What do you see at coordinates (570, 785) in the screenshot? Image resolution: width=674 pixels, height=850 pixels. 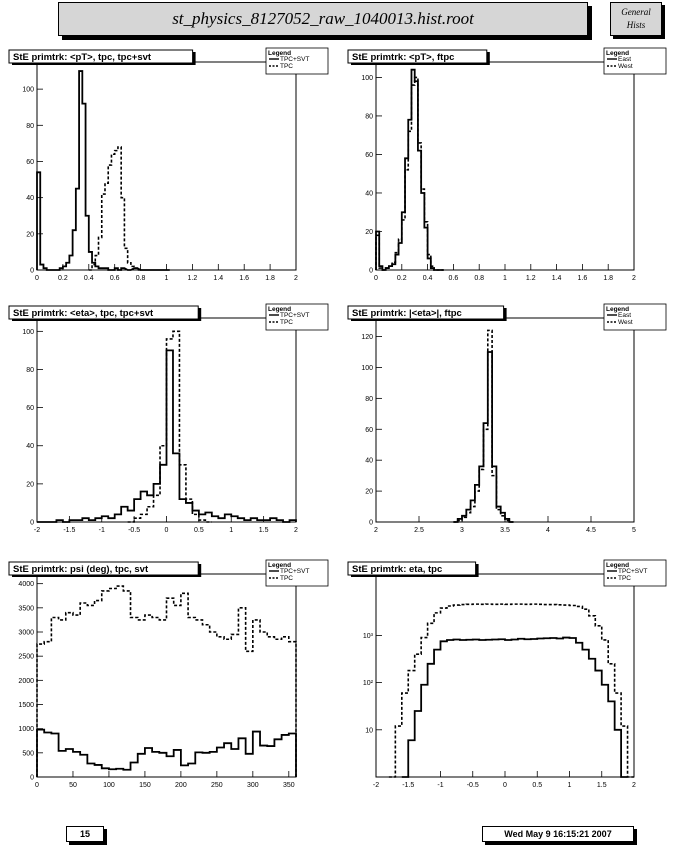 I see `x-tick-label: 1` at bounding box center [570, 785].